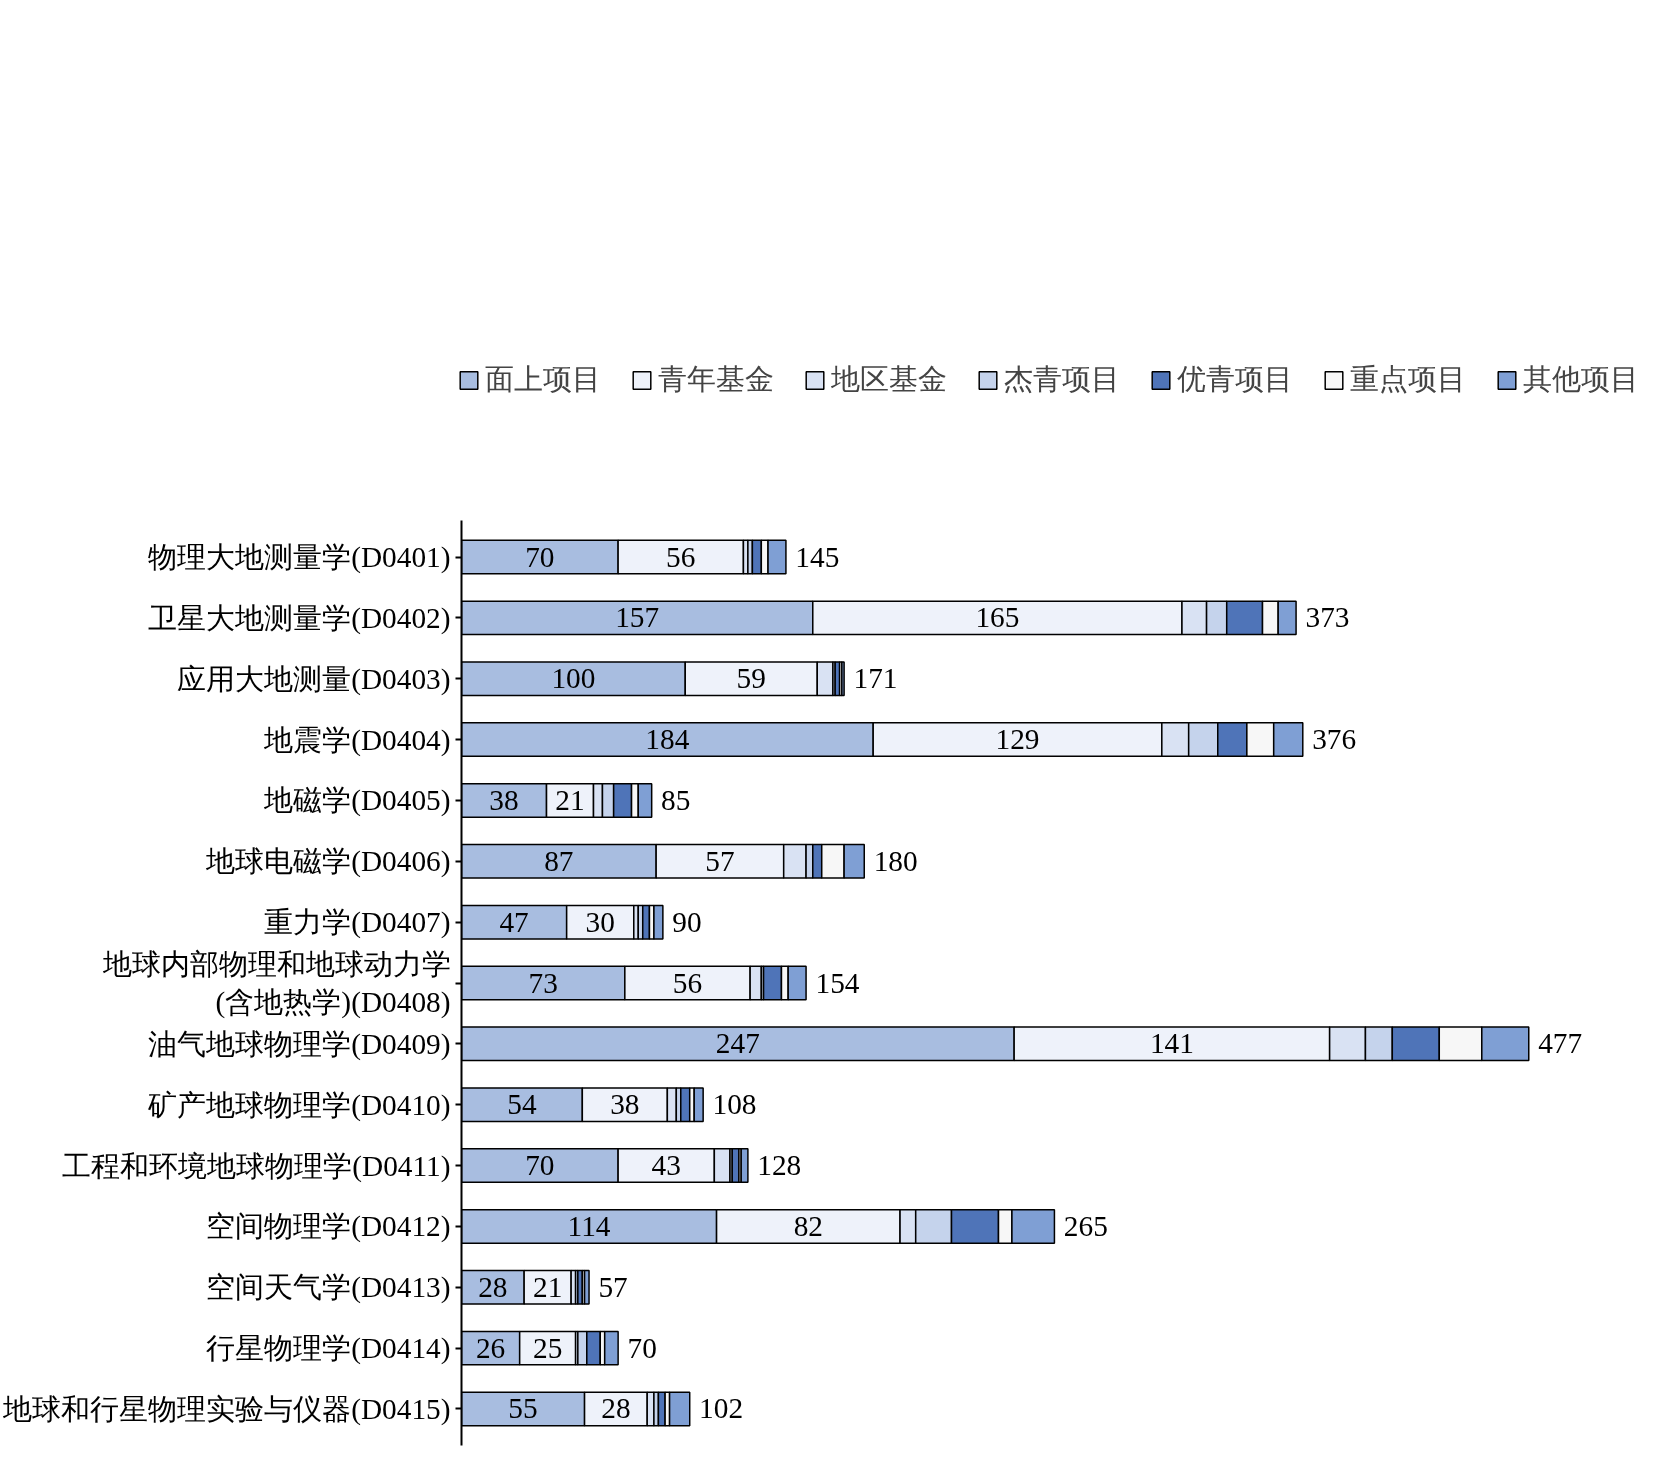 Image resolution: width=1663 pixels, height=1472 pixels. I want to click on data-label: 184, so click(667, 739).